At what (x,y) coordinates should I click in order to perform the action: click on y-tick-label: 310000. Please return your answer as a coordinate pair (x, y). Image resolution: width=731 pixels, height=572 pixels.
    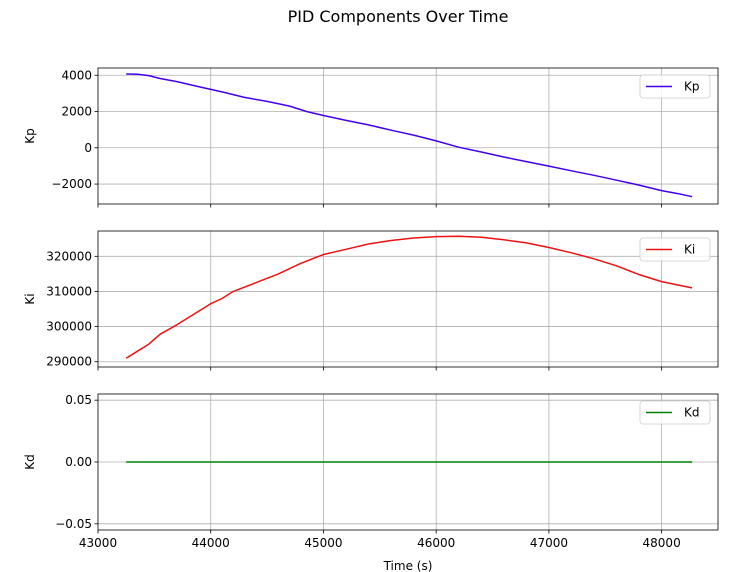
    Looking at the image, I should click on (69, 291).